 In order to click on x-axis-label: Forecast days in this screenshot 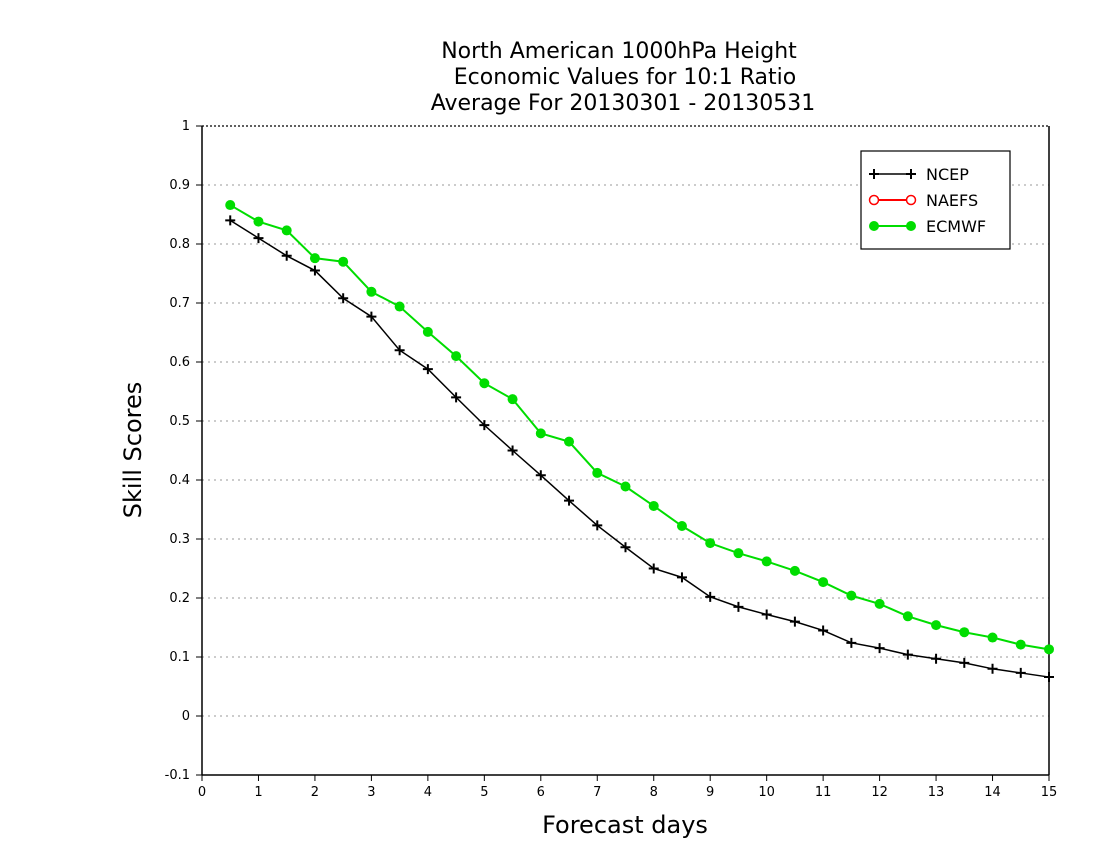, I will do `click(625, 825)`.